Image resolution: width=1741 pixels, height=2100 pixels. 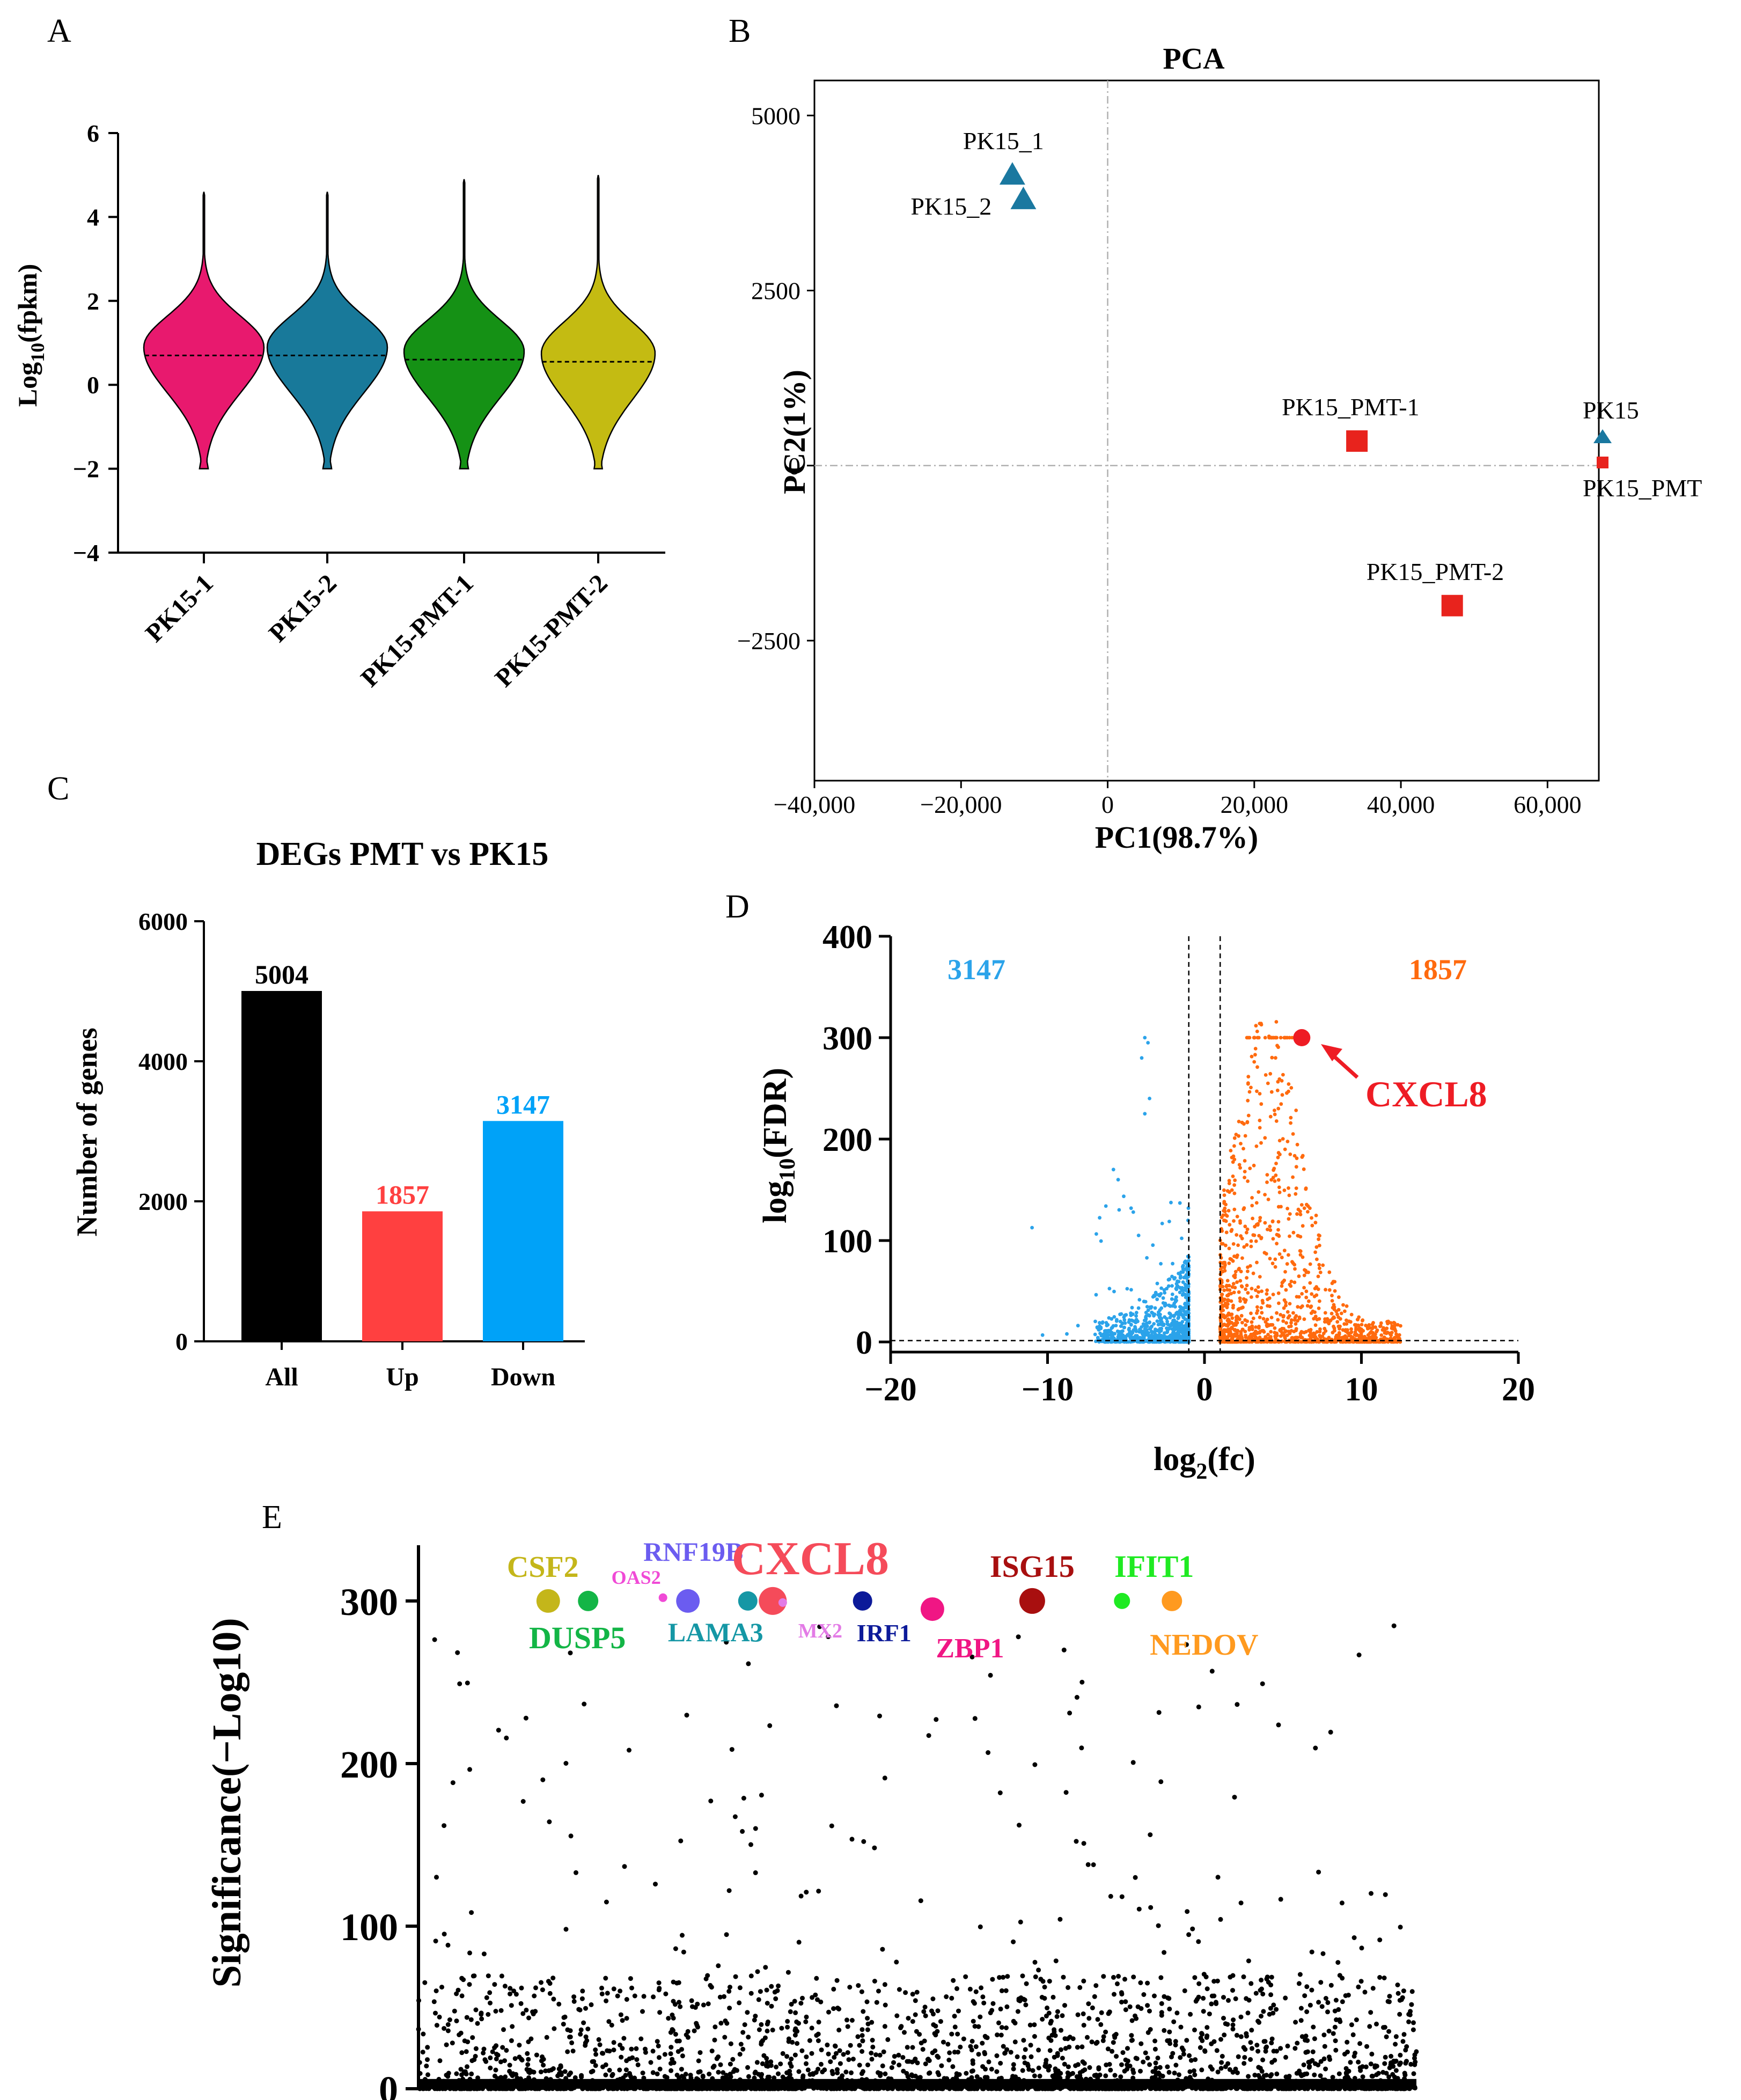 What do you see at coordinates (93, 385) in the screenshot?
I see `a-y-tick-label: 0` at bounding box center [93, 385].